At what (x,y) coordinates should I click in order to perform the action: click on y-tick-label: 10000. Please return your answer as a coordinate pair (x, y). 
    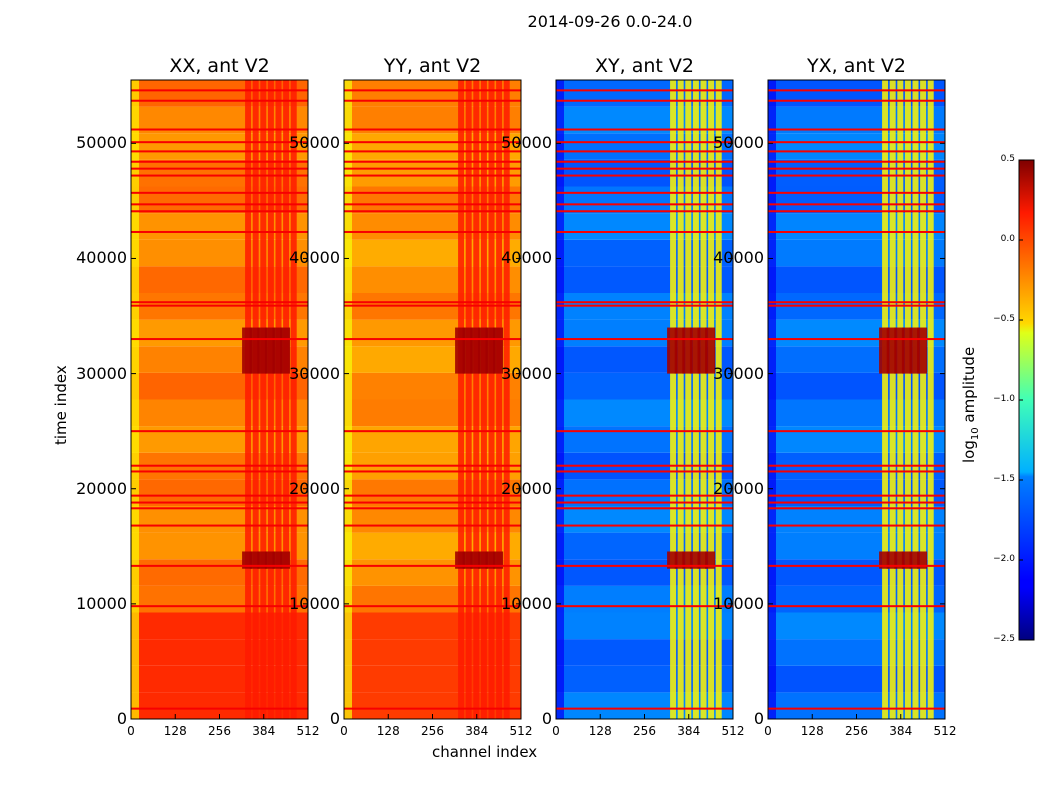
    Looking at the image, I should click on (314, 603).